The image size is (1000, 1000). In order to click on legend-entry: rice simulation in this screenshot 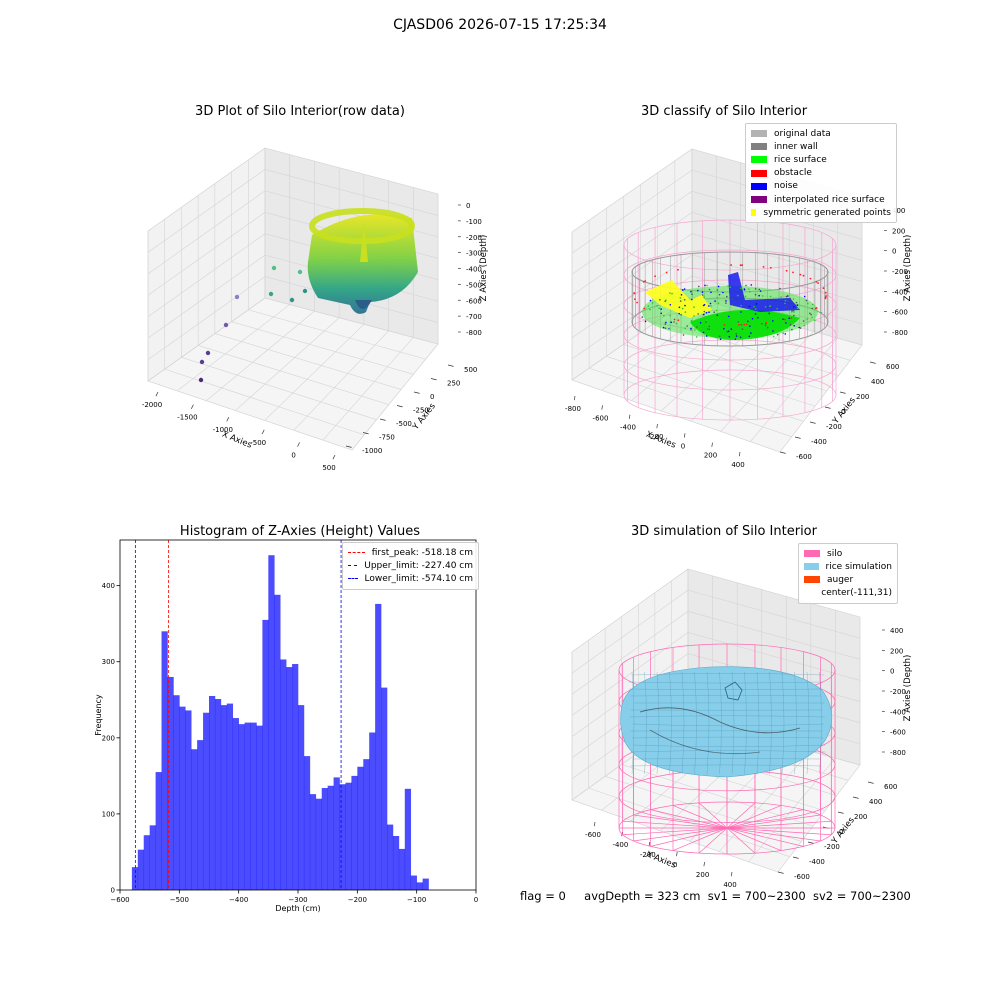, I will do `click(848, 566)`.